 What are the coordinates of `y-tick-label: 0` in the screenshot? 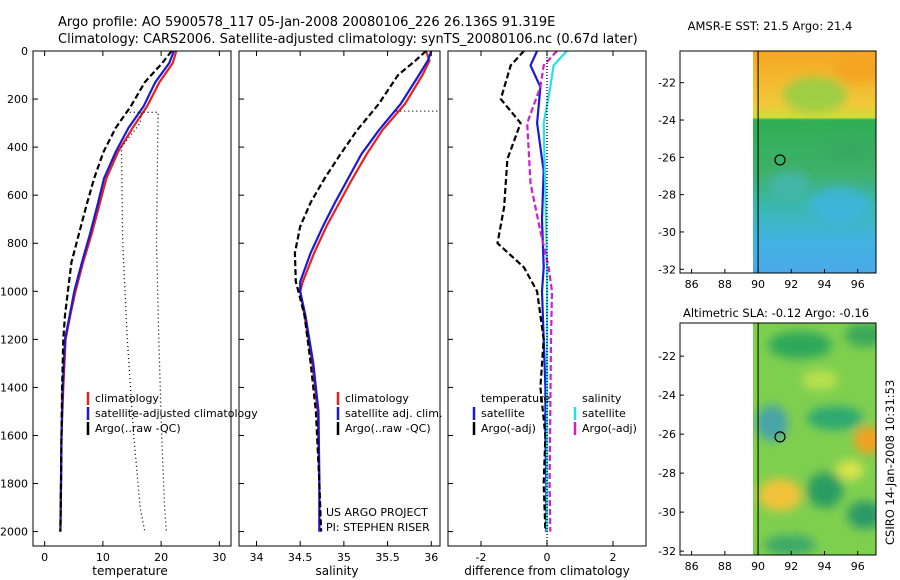 It's located at (24, 51).